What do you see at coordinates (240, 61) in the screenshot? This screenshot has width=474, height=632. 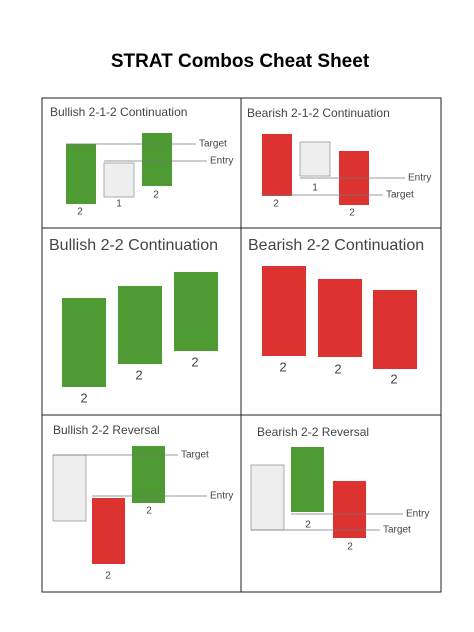 I see `page-title: STRAT Combos Cheat Sheet` at bounding box center [240, 61].